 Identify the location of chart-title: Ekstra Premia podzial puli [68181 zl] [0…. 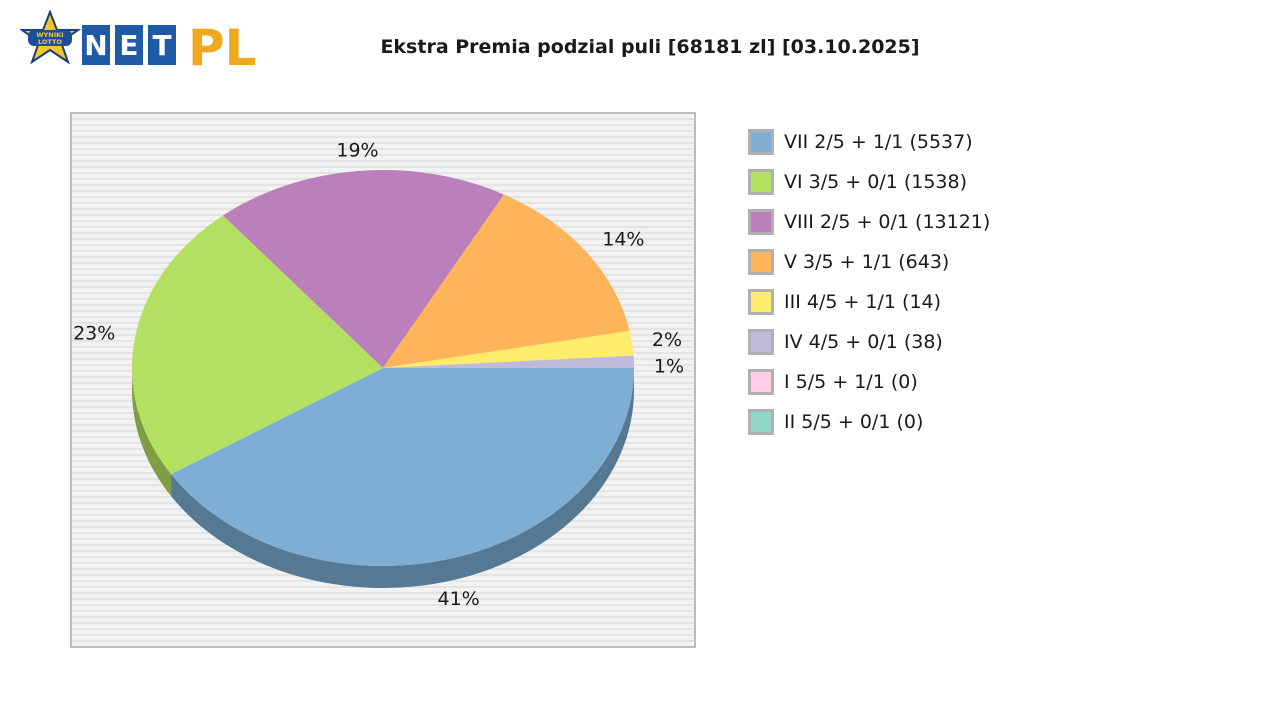
(650, 47).